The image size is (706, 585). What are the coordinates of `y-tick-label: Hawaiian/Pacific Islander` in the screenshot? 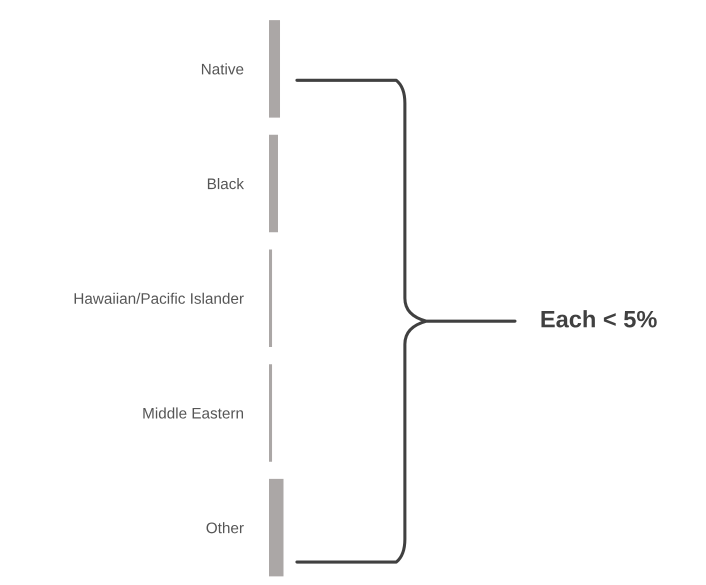 It's located at (159, 298).